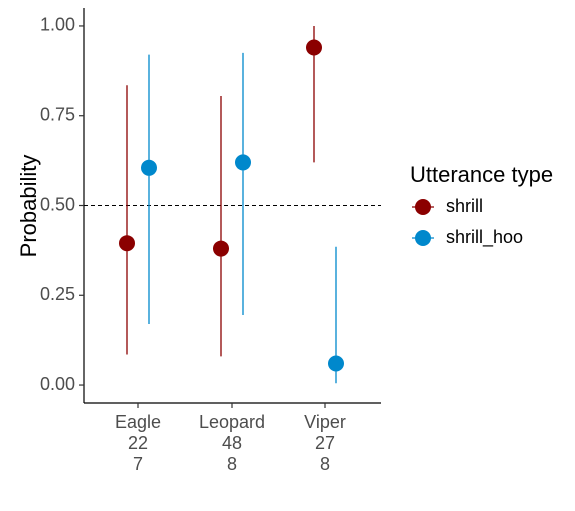 The image size is (575, 511). I want to click on y-tick-label: 1.00, so click(57, 25).